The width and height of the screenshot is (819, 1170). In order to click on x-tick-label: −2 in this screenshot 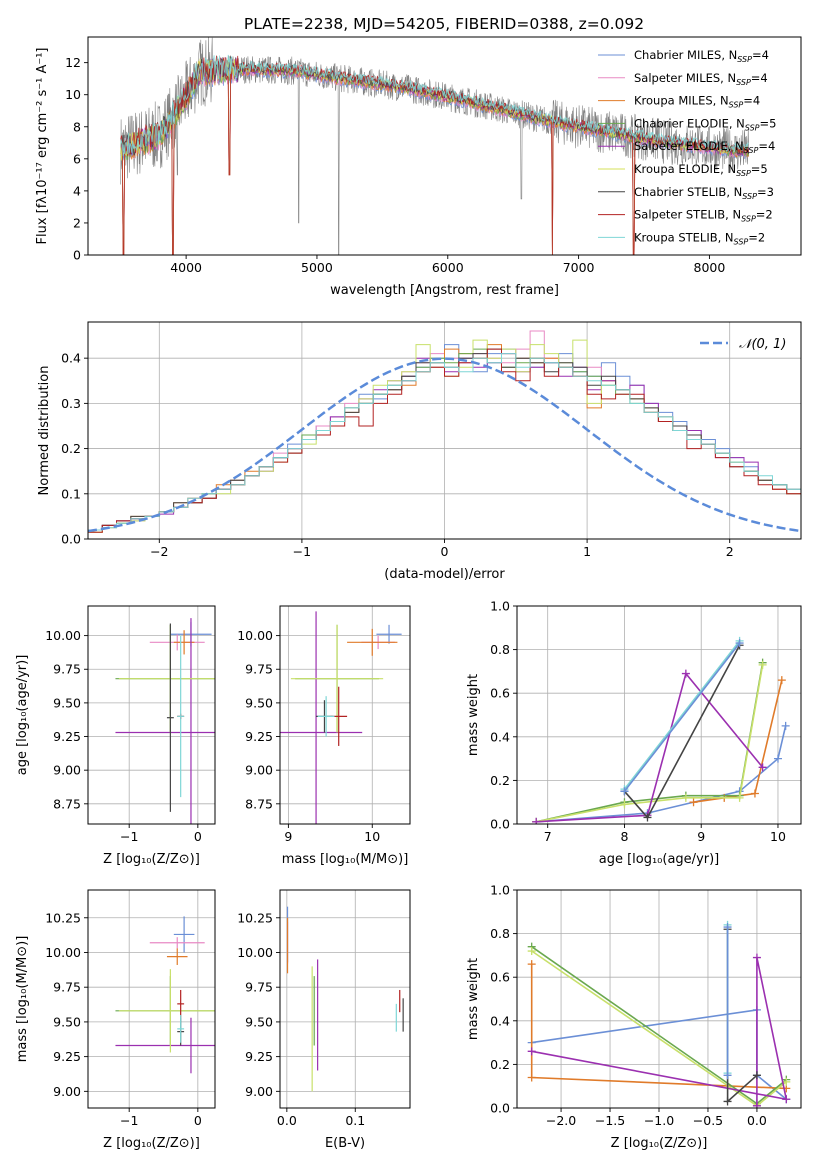, I will do `click(159, 551)`.